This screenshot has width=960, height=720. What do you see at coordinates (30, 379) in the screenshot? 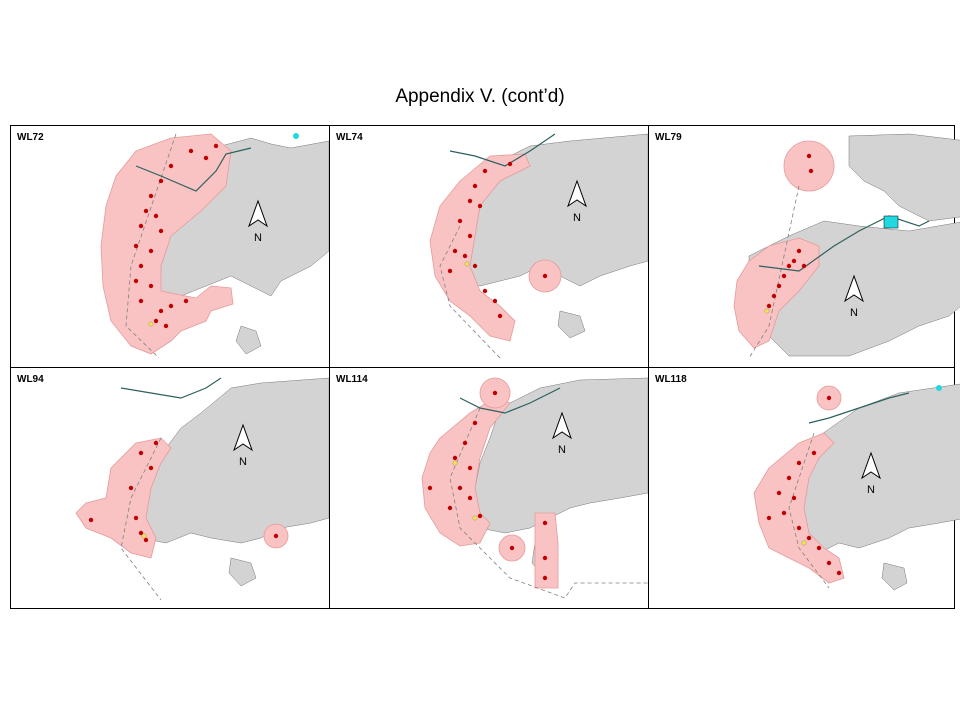
I see `panel-label: WL94` at bounding box center [30, 379].